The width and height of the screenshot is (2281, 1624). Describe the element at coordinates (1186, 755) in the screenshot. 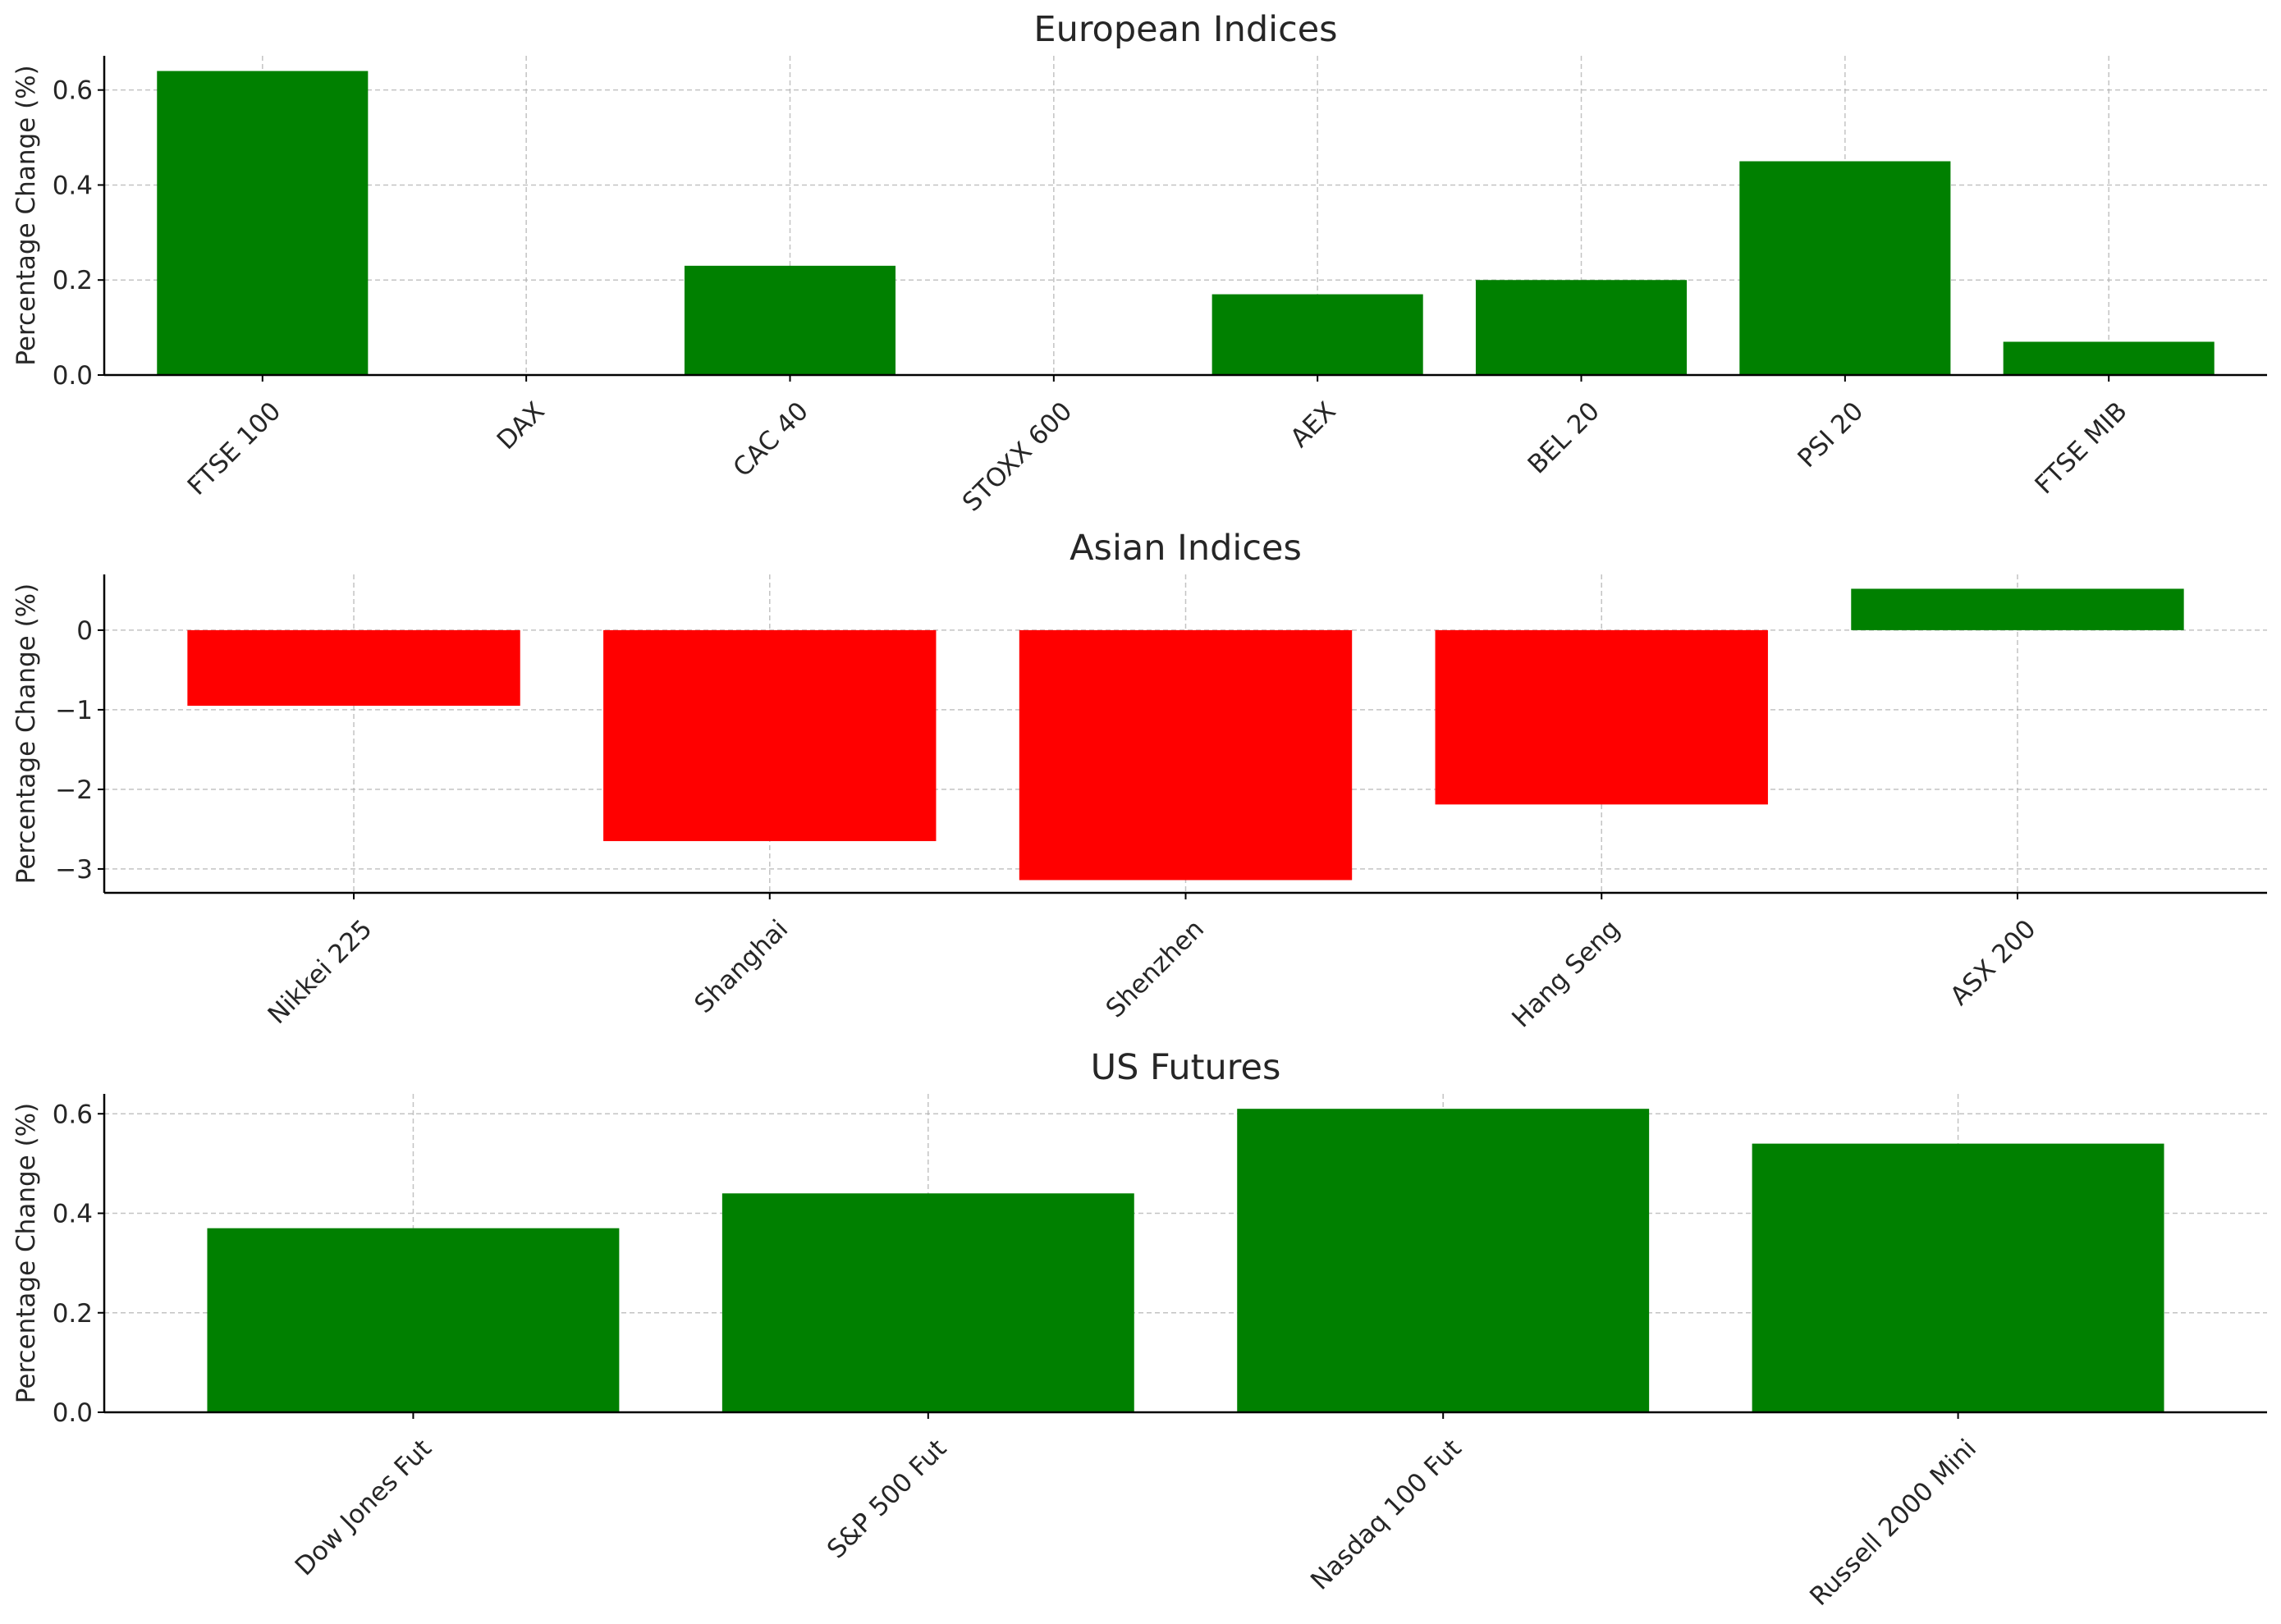

I see `bar-shenzhen` at that location.